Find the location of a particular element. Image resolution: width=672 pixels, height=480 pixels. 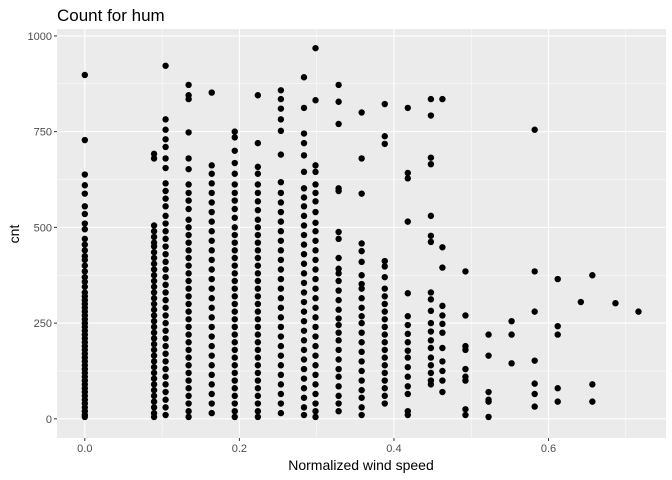

x-tick-label: 0.0 is located at coordinates (84, 449).